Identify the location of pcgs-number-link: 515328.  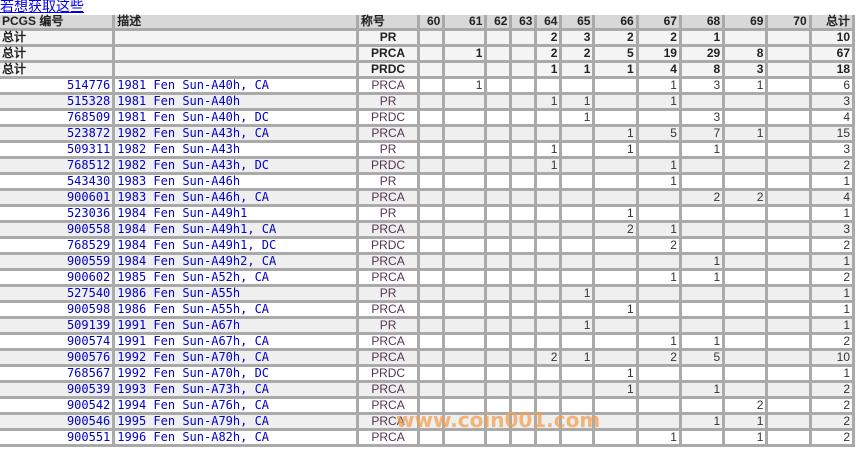
(58, 102).